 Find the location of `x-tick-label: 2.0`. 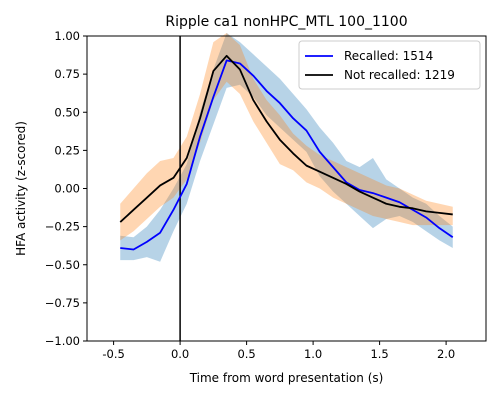

x-tick-label: 2.0 is located at coordinates (446, 354).